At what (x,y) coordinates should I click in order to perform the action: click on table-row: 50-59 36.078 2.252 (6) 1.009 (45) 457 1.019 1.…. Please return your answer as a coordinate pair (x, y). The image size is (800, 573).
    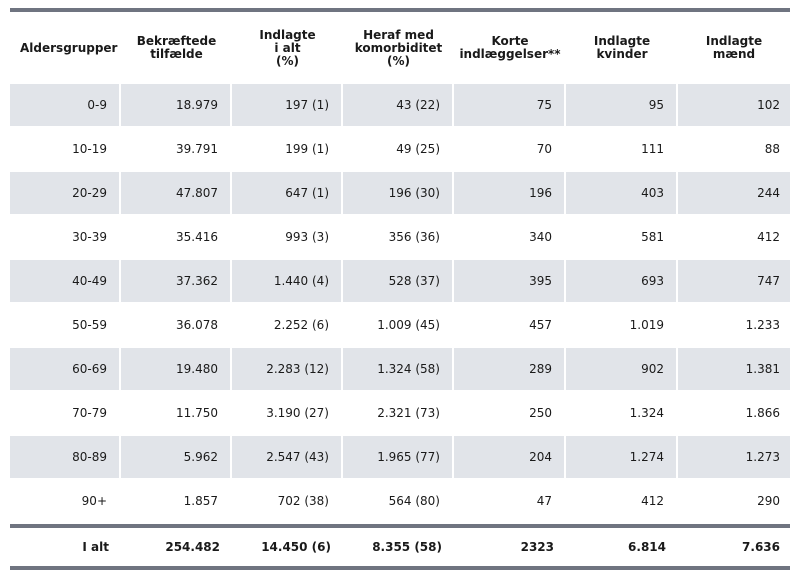
    Looking at the image, I should click on (400, 326).